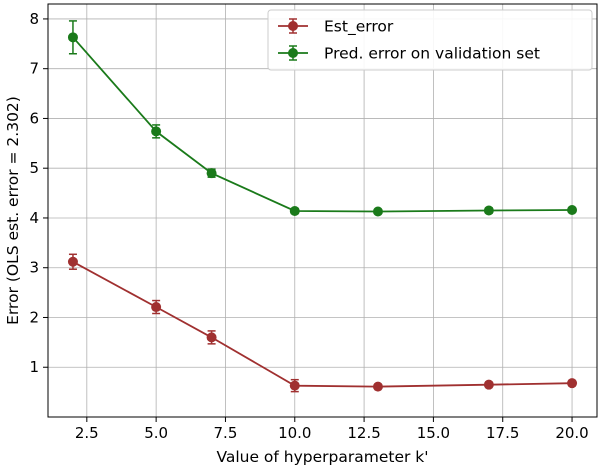 This screenshot has height=468, width=604. I want to click on x-tick-label: 20.0, so click(571, 433).